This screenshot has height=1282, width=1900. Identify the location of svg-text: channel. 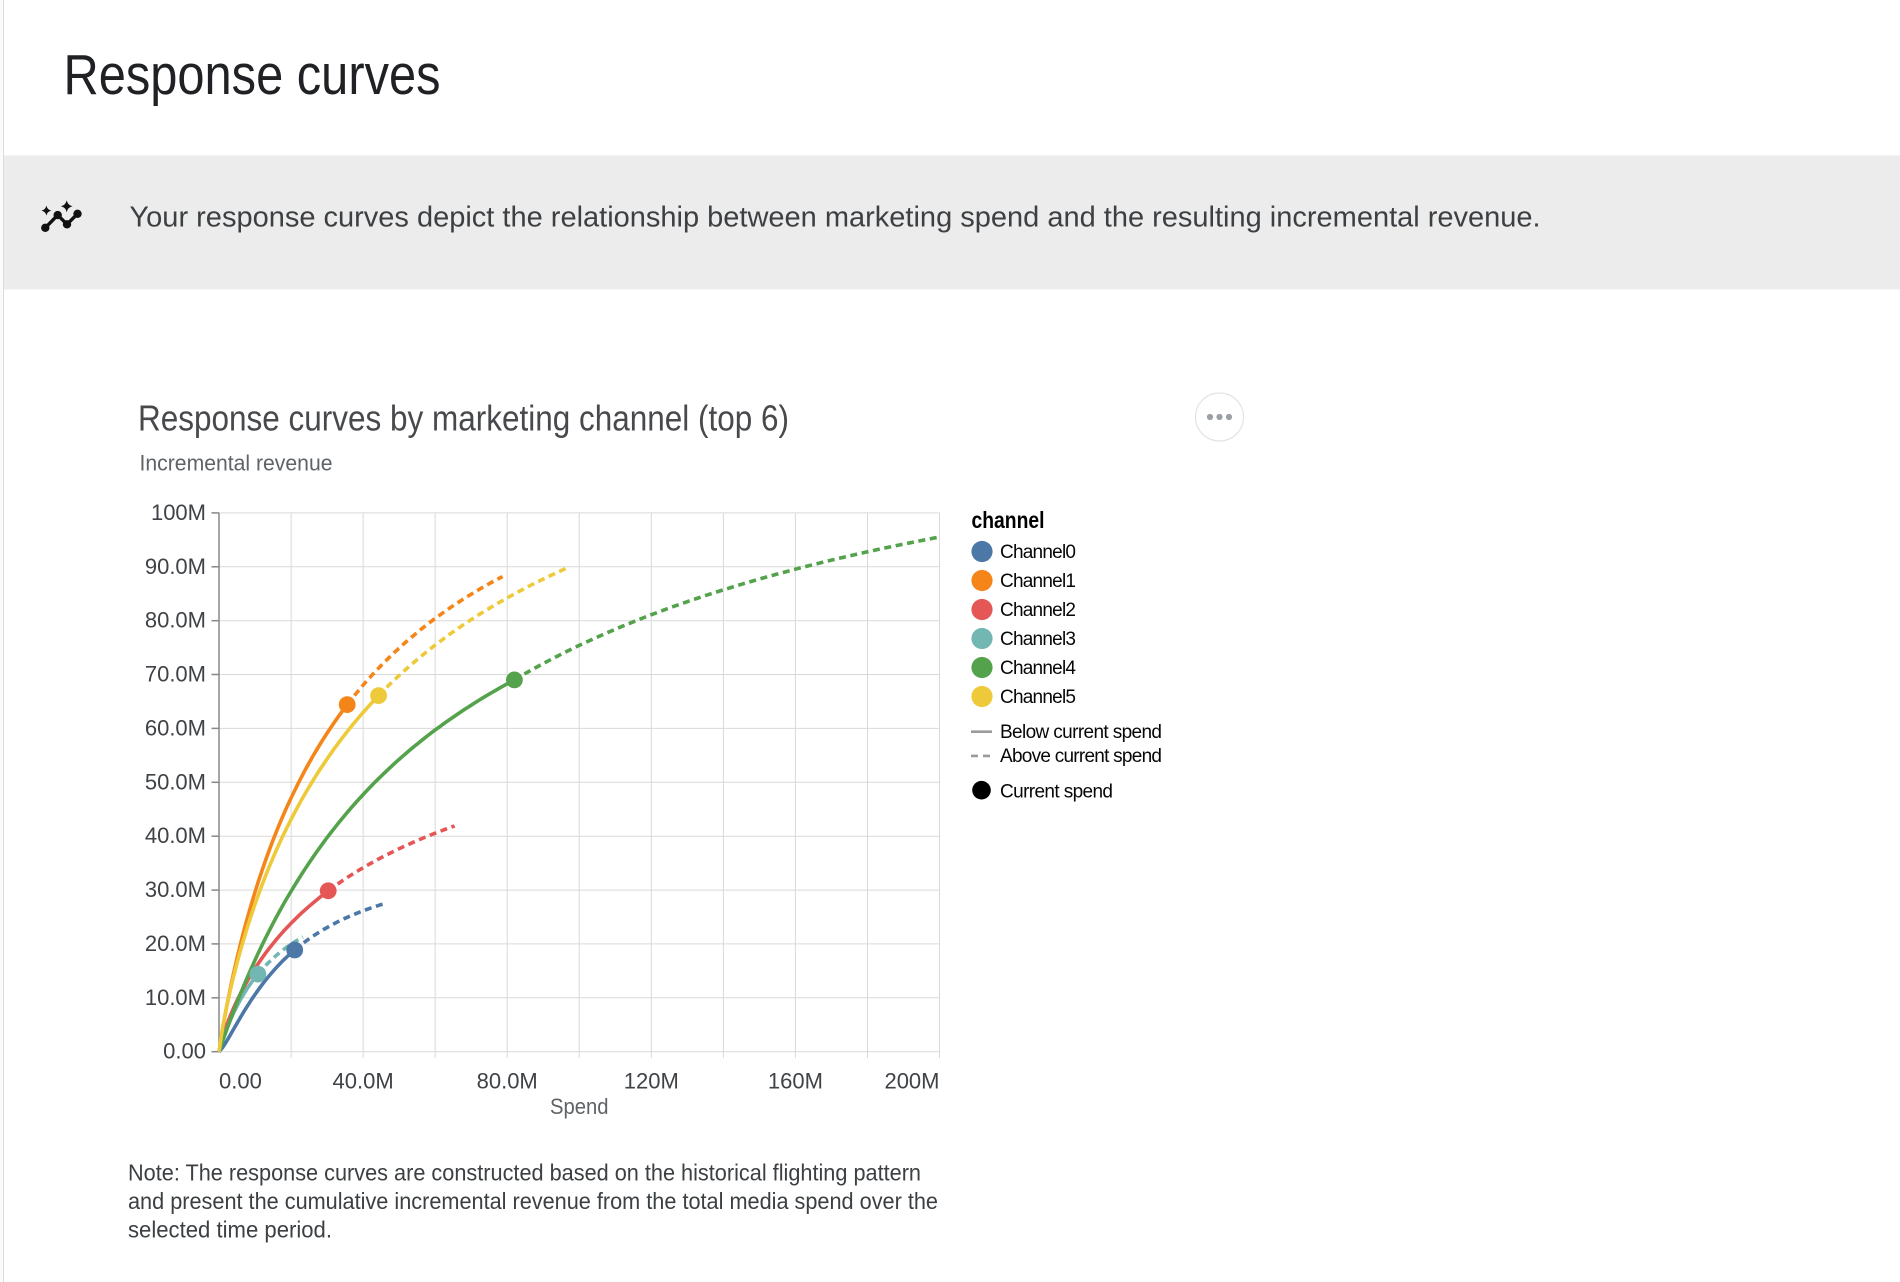
(1008, 520).